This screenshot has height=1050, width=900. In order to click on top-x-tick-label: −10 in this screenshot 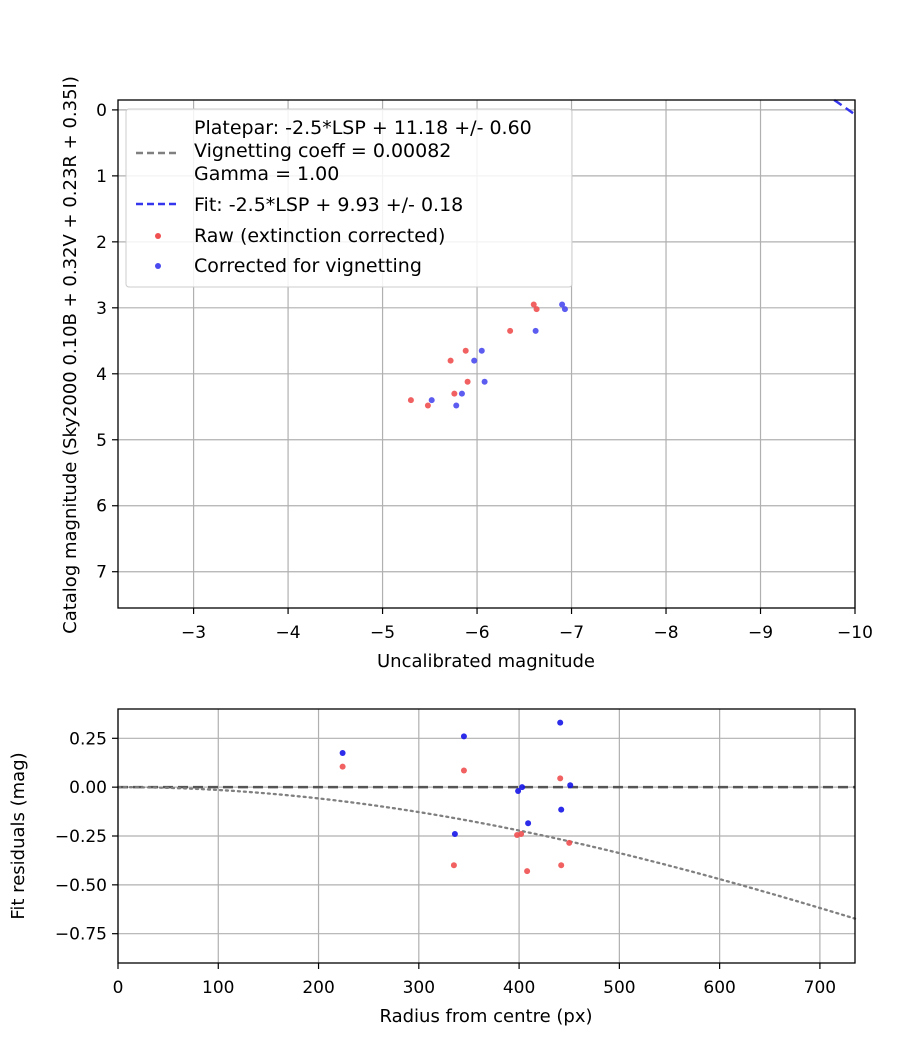, I will do `click(855, 633)`.